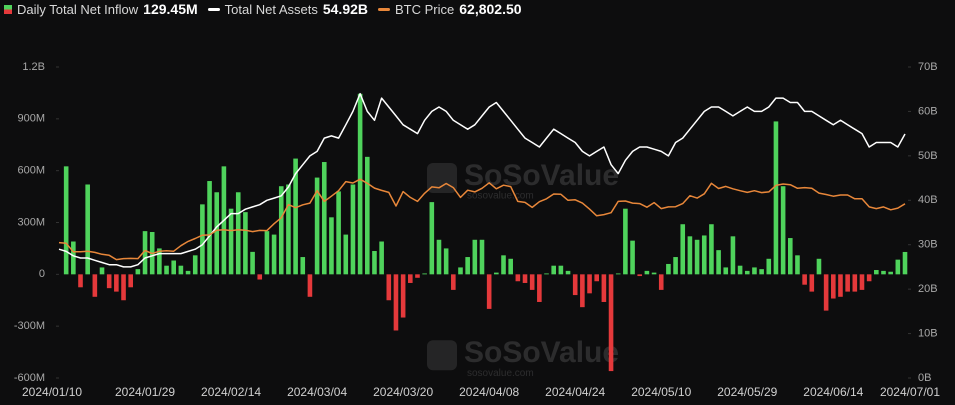 This screenshot has height=405, width=955. Describe the element at coordinates (661, 392) in the screenshot. I see `x-tick-label: 2024/05/10` at that location.